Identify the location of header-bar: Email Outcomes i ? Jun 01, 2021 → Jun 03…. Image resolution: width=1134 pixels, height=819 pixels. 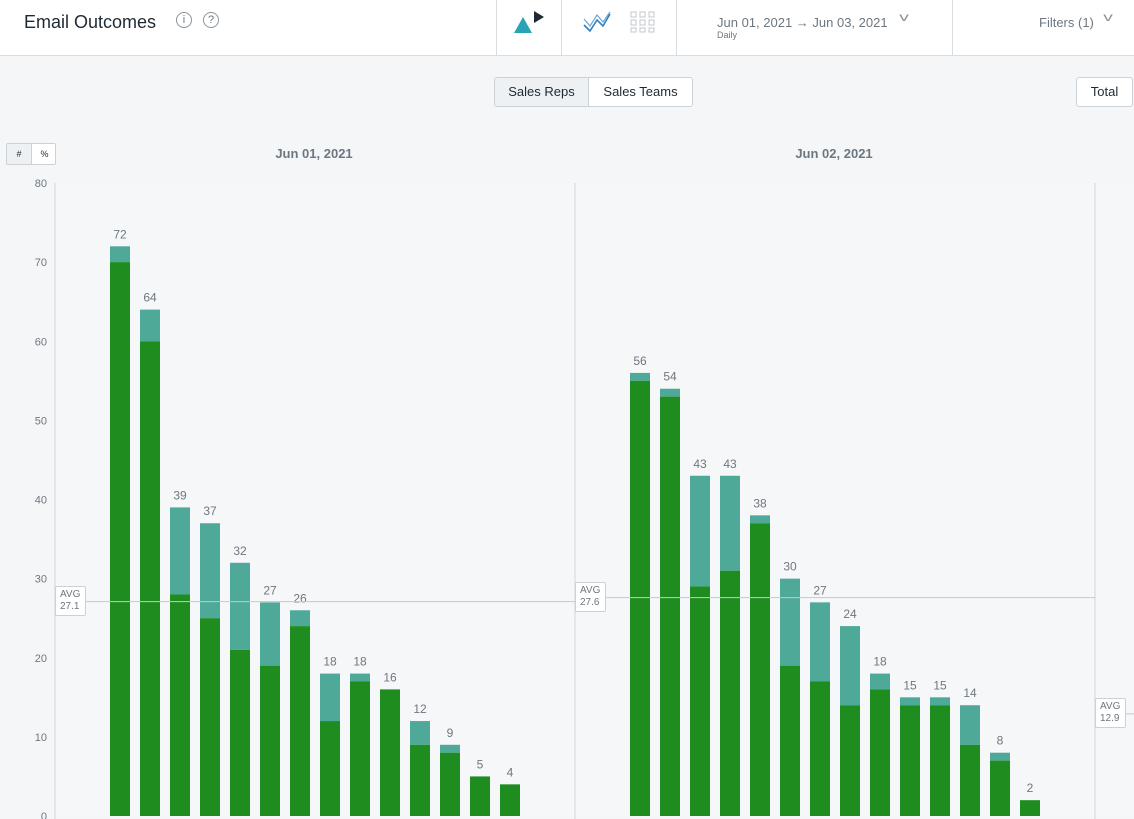
(567, 28).